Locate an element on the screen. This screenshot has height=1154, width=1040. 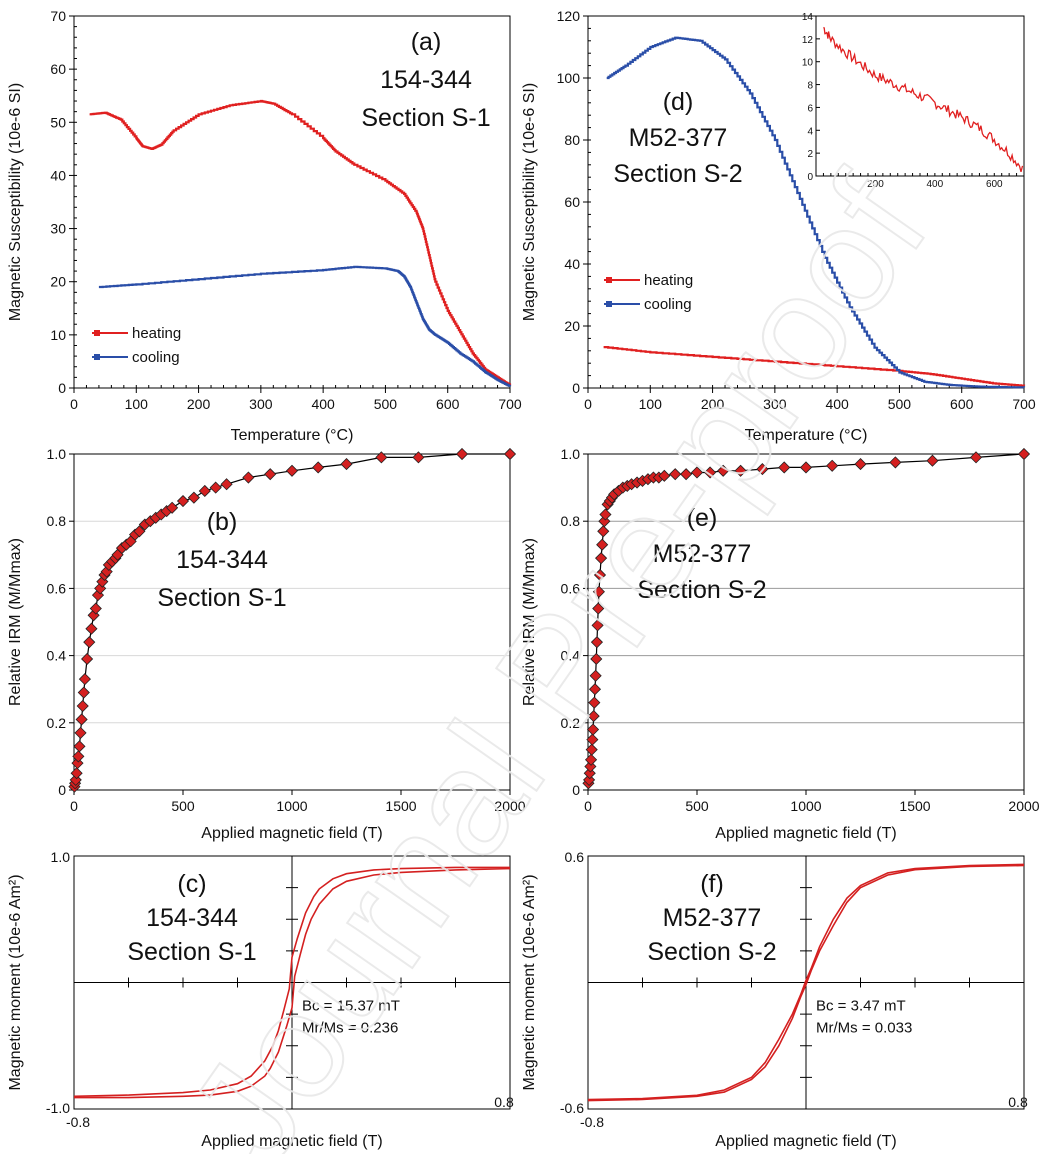
x-tick-label-b: 1500 is located at coordinates (400, 806).